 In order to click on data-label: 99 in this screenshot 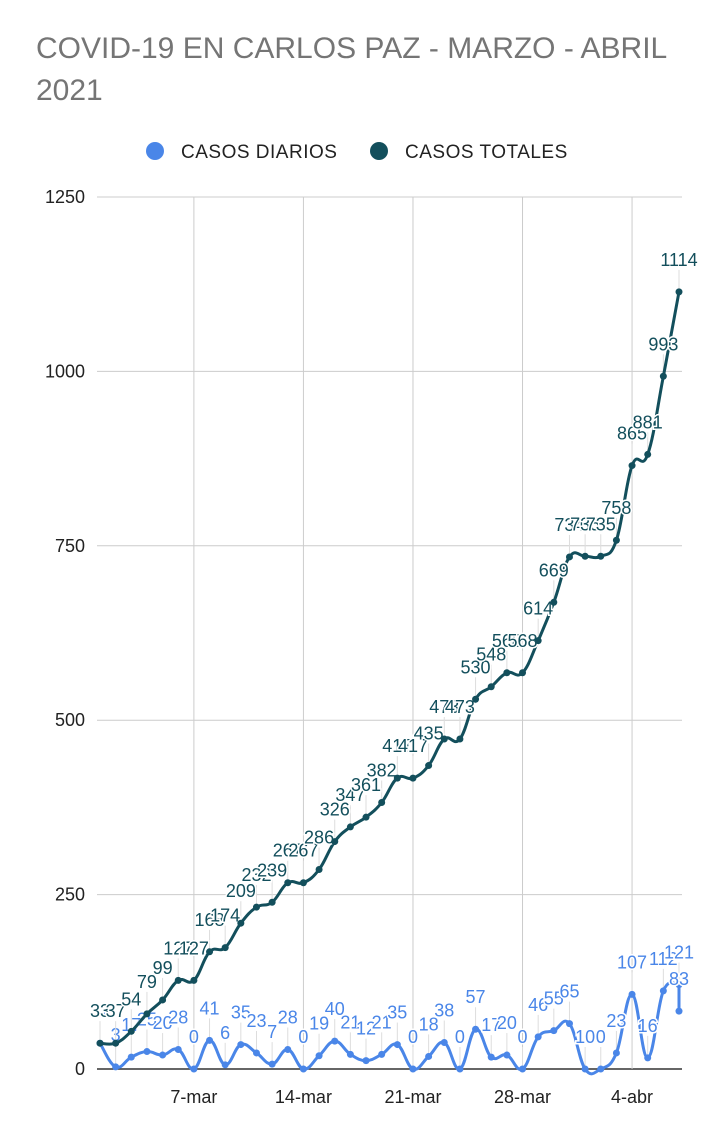, I will do `click(163, 968)`.